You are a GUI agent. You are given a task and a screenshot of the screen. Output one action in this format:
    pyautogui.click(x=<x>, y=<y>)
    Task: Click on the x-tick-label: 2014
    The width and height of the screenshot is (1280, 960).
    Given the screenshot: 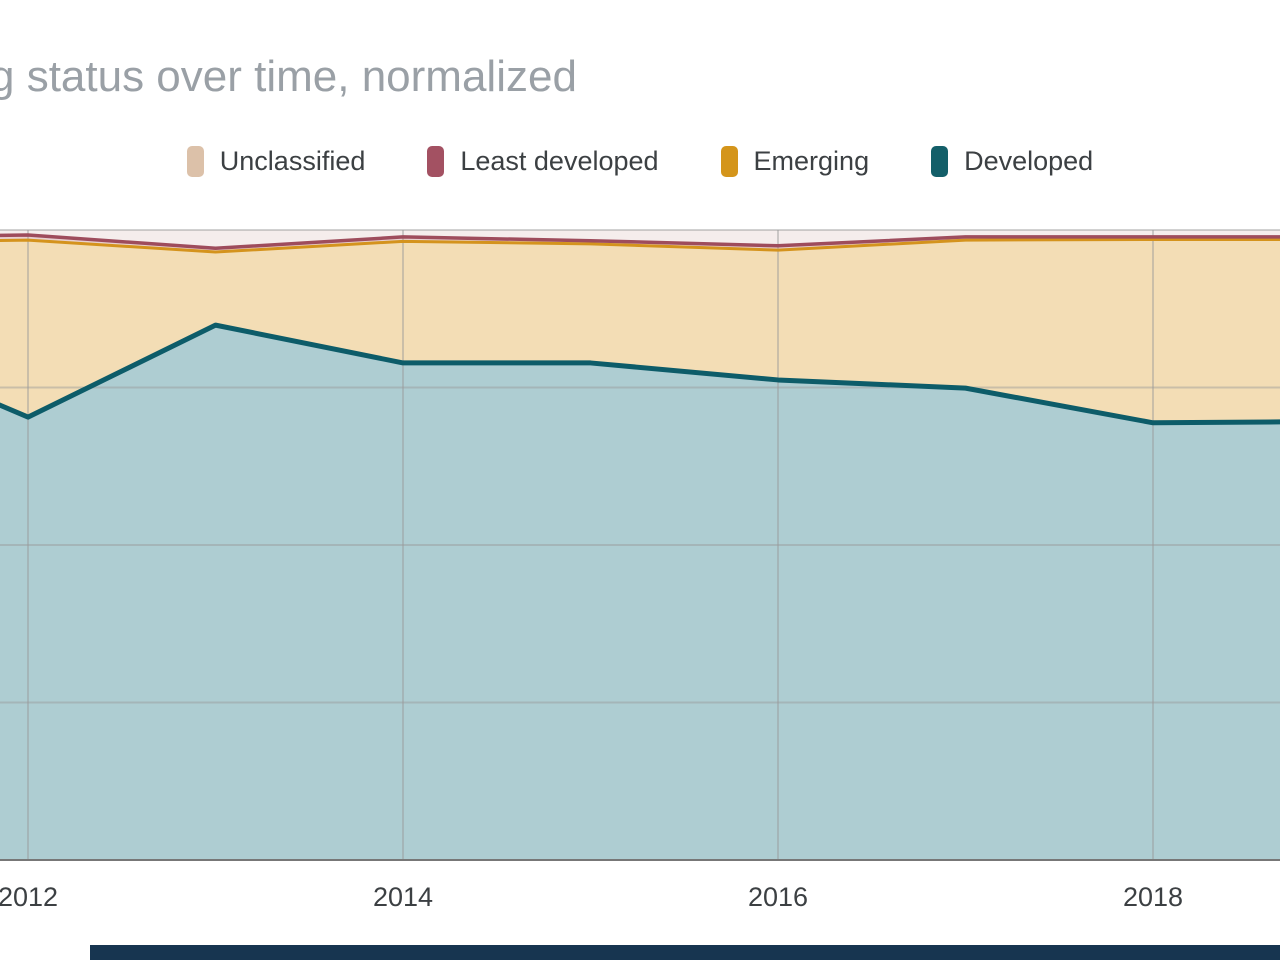 What is the action you would take?
    pyautogui.click(x=403, y=897)
    